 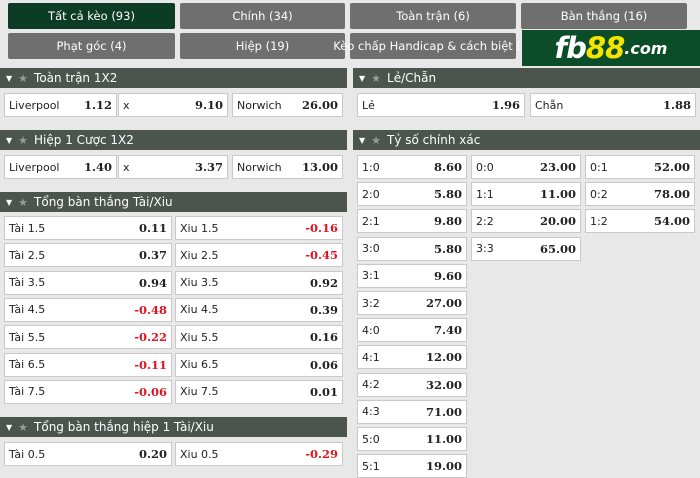 I want to click on tab-3: Bàn thắng (16), so click(x=604, y=16).